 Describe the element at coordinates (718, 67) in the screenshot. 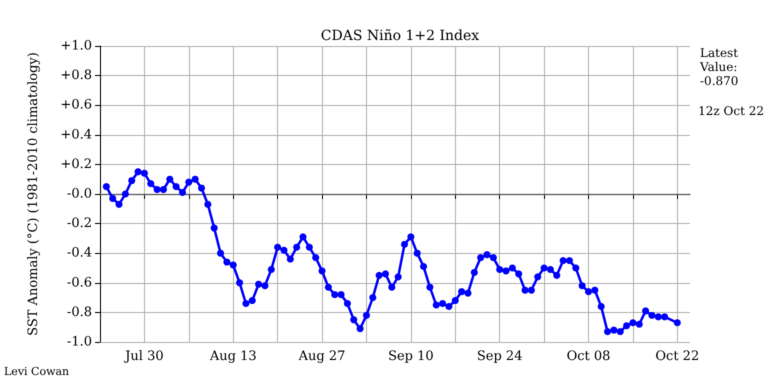

I see `text: Latest Value: -0.870` at that location.